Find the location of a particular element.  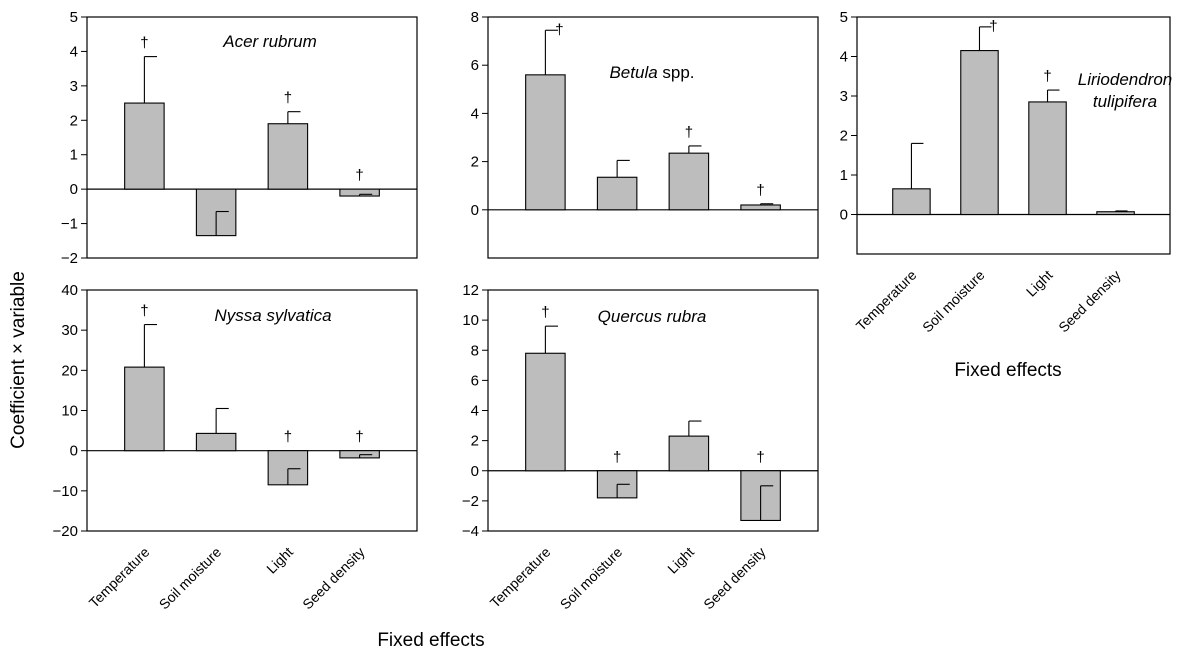

panel-title: Betula spp. is located at coordinates (651, 72).